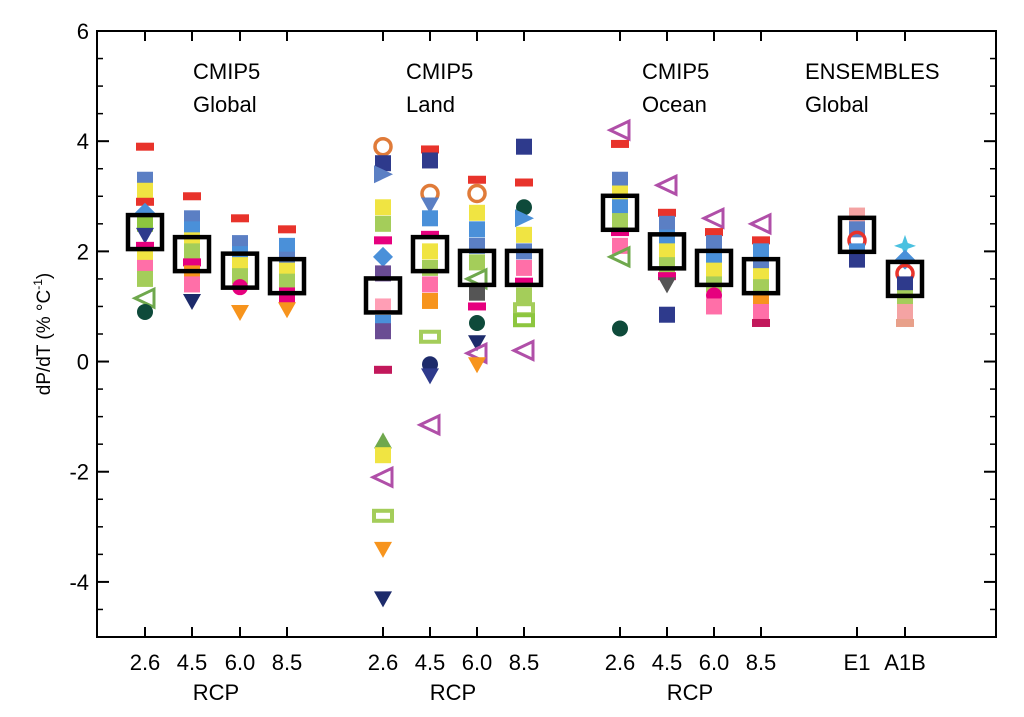 Image resolution: width=1024 pixels, height=717 pixels. What do you see at coordinates (44, 276) in the screenshot?
I see `y-axis-label-close: )` at bounding box center [44, 276].